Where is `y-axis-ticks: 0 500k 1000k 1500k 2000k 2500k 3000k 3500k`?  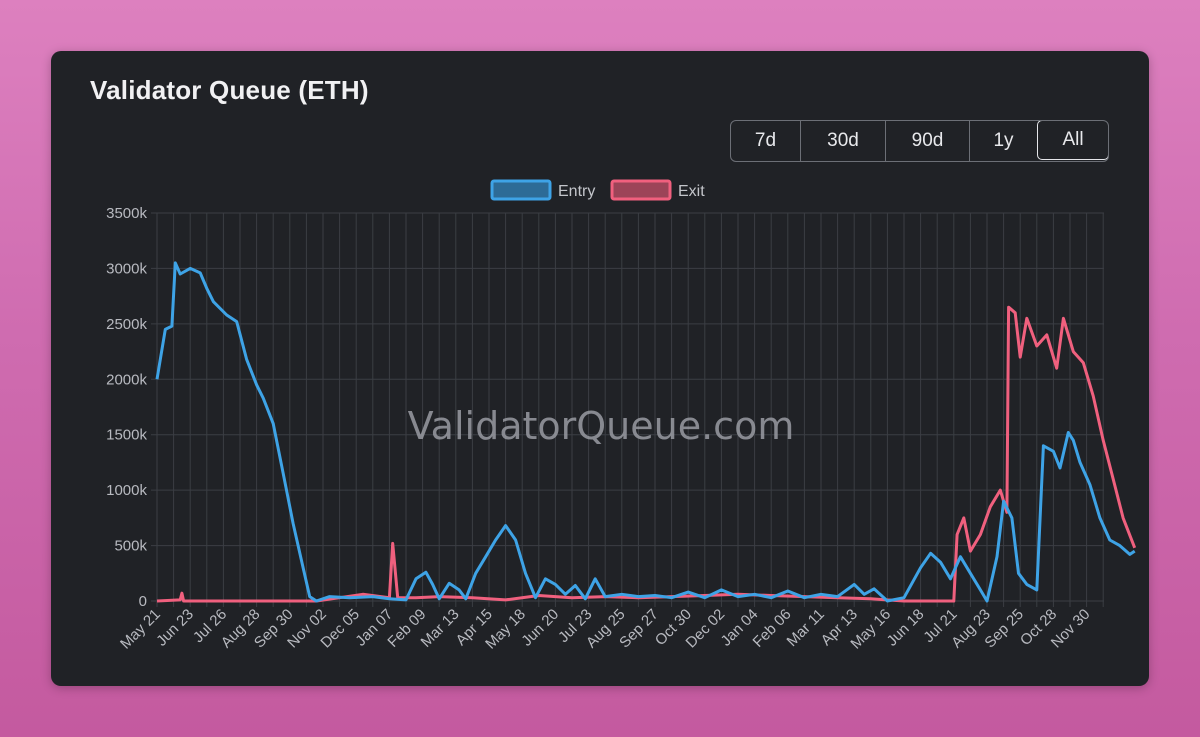
y-axis-ticks: 0 500k 1000k 1500k 2000k 2500k 3000k 3500k is located at coordinates (126, 407).